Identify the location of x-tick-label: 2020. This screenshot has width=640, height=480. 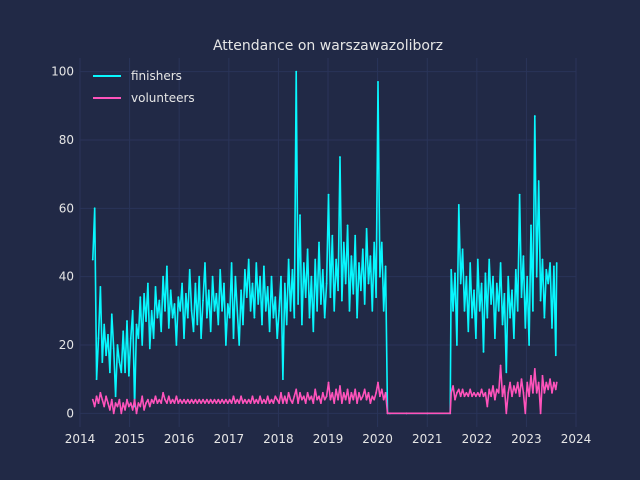
(377, 439).